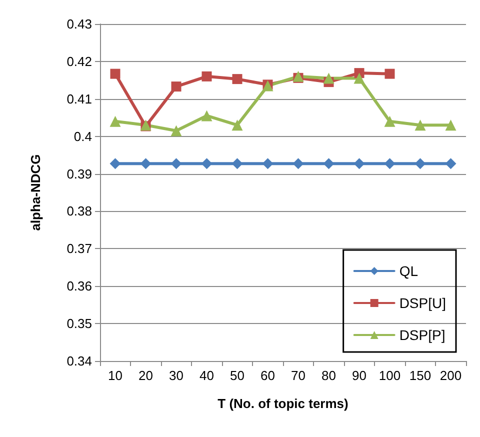 Image resolution: width=480 pixels, height=437 pixels. What do you see at coordinates (176, 375) in the screenshot?
I see `x-tick-label: 30` at bounding box center [176, 375].